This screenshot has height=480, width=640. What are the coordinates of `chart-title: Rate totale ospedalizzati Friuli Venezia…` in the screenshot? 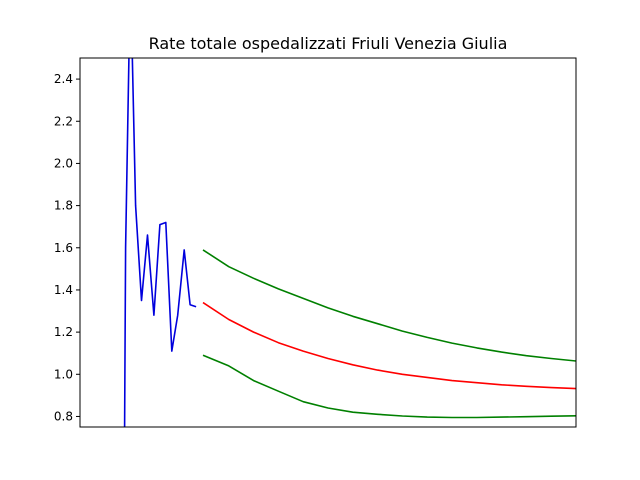 It's located at (328, 43).